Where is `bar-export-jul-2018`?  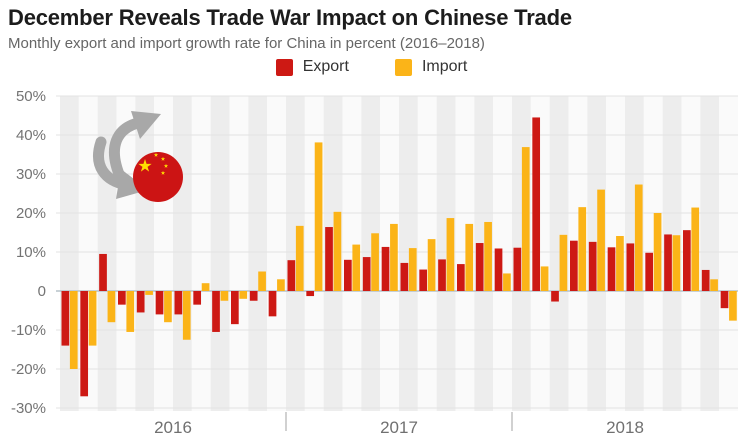
bar-export-jul-2018 is located at coordinates (630, 267).